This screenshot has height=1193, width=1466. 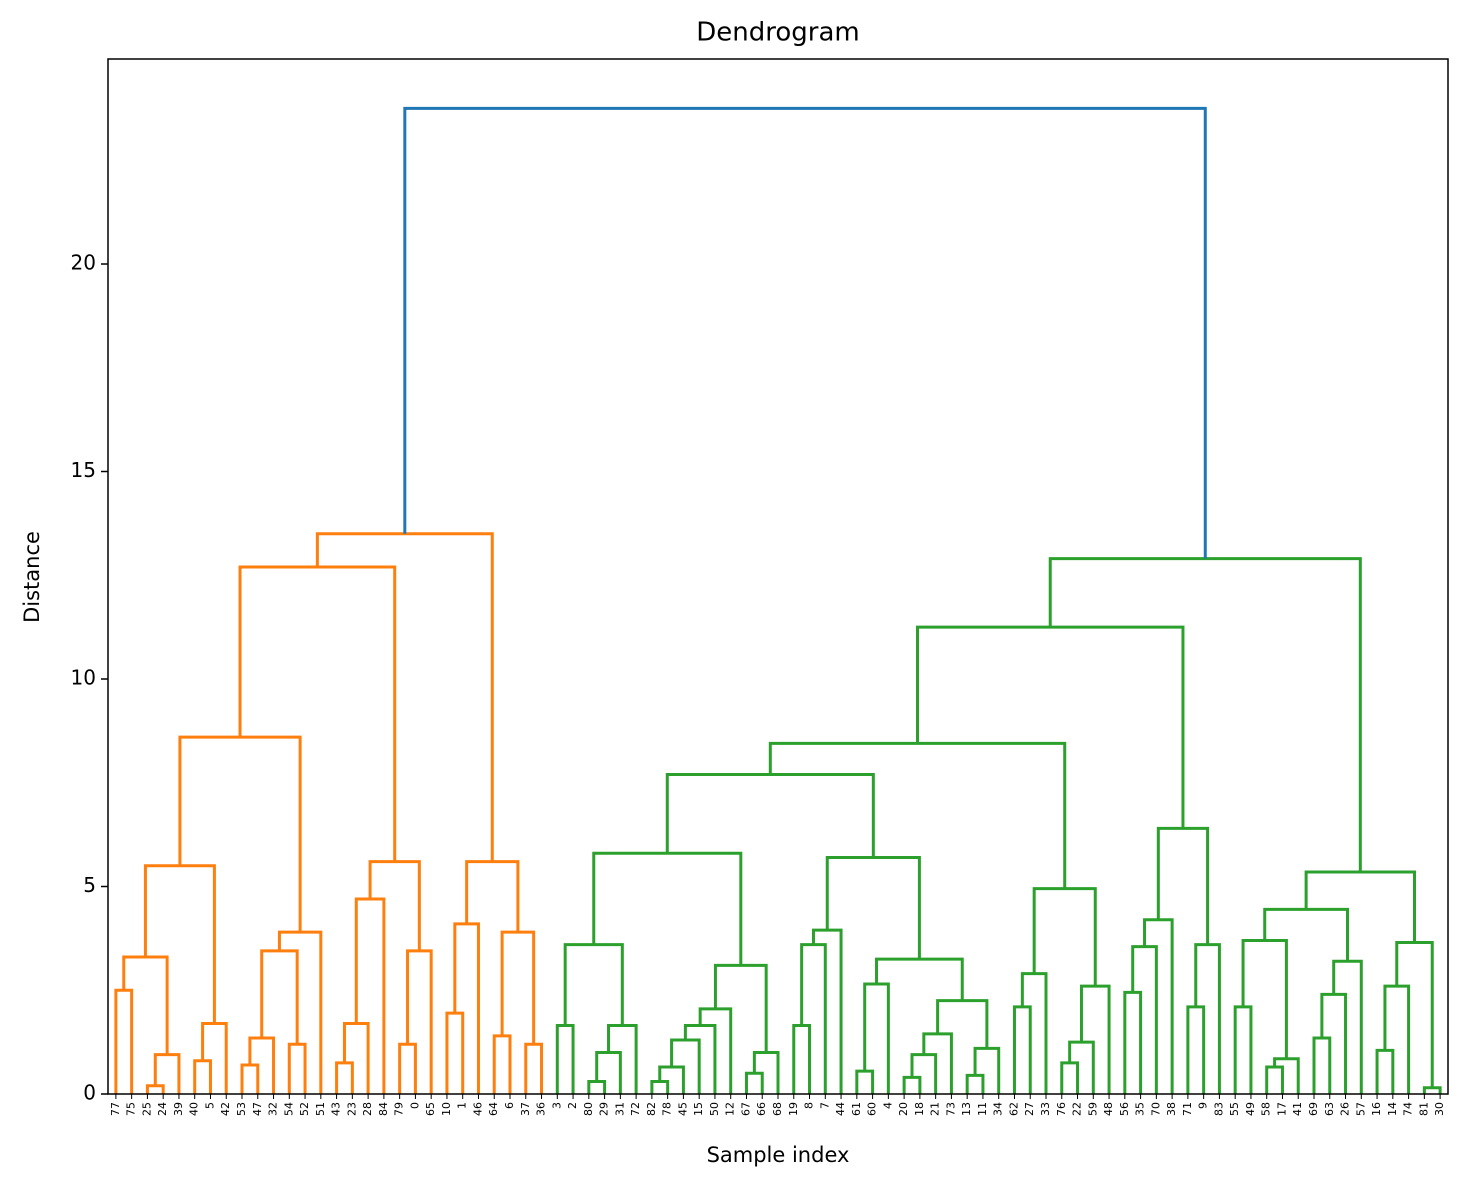 I want to click on leaf-label: 20, so click(x=903, y=1109).